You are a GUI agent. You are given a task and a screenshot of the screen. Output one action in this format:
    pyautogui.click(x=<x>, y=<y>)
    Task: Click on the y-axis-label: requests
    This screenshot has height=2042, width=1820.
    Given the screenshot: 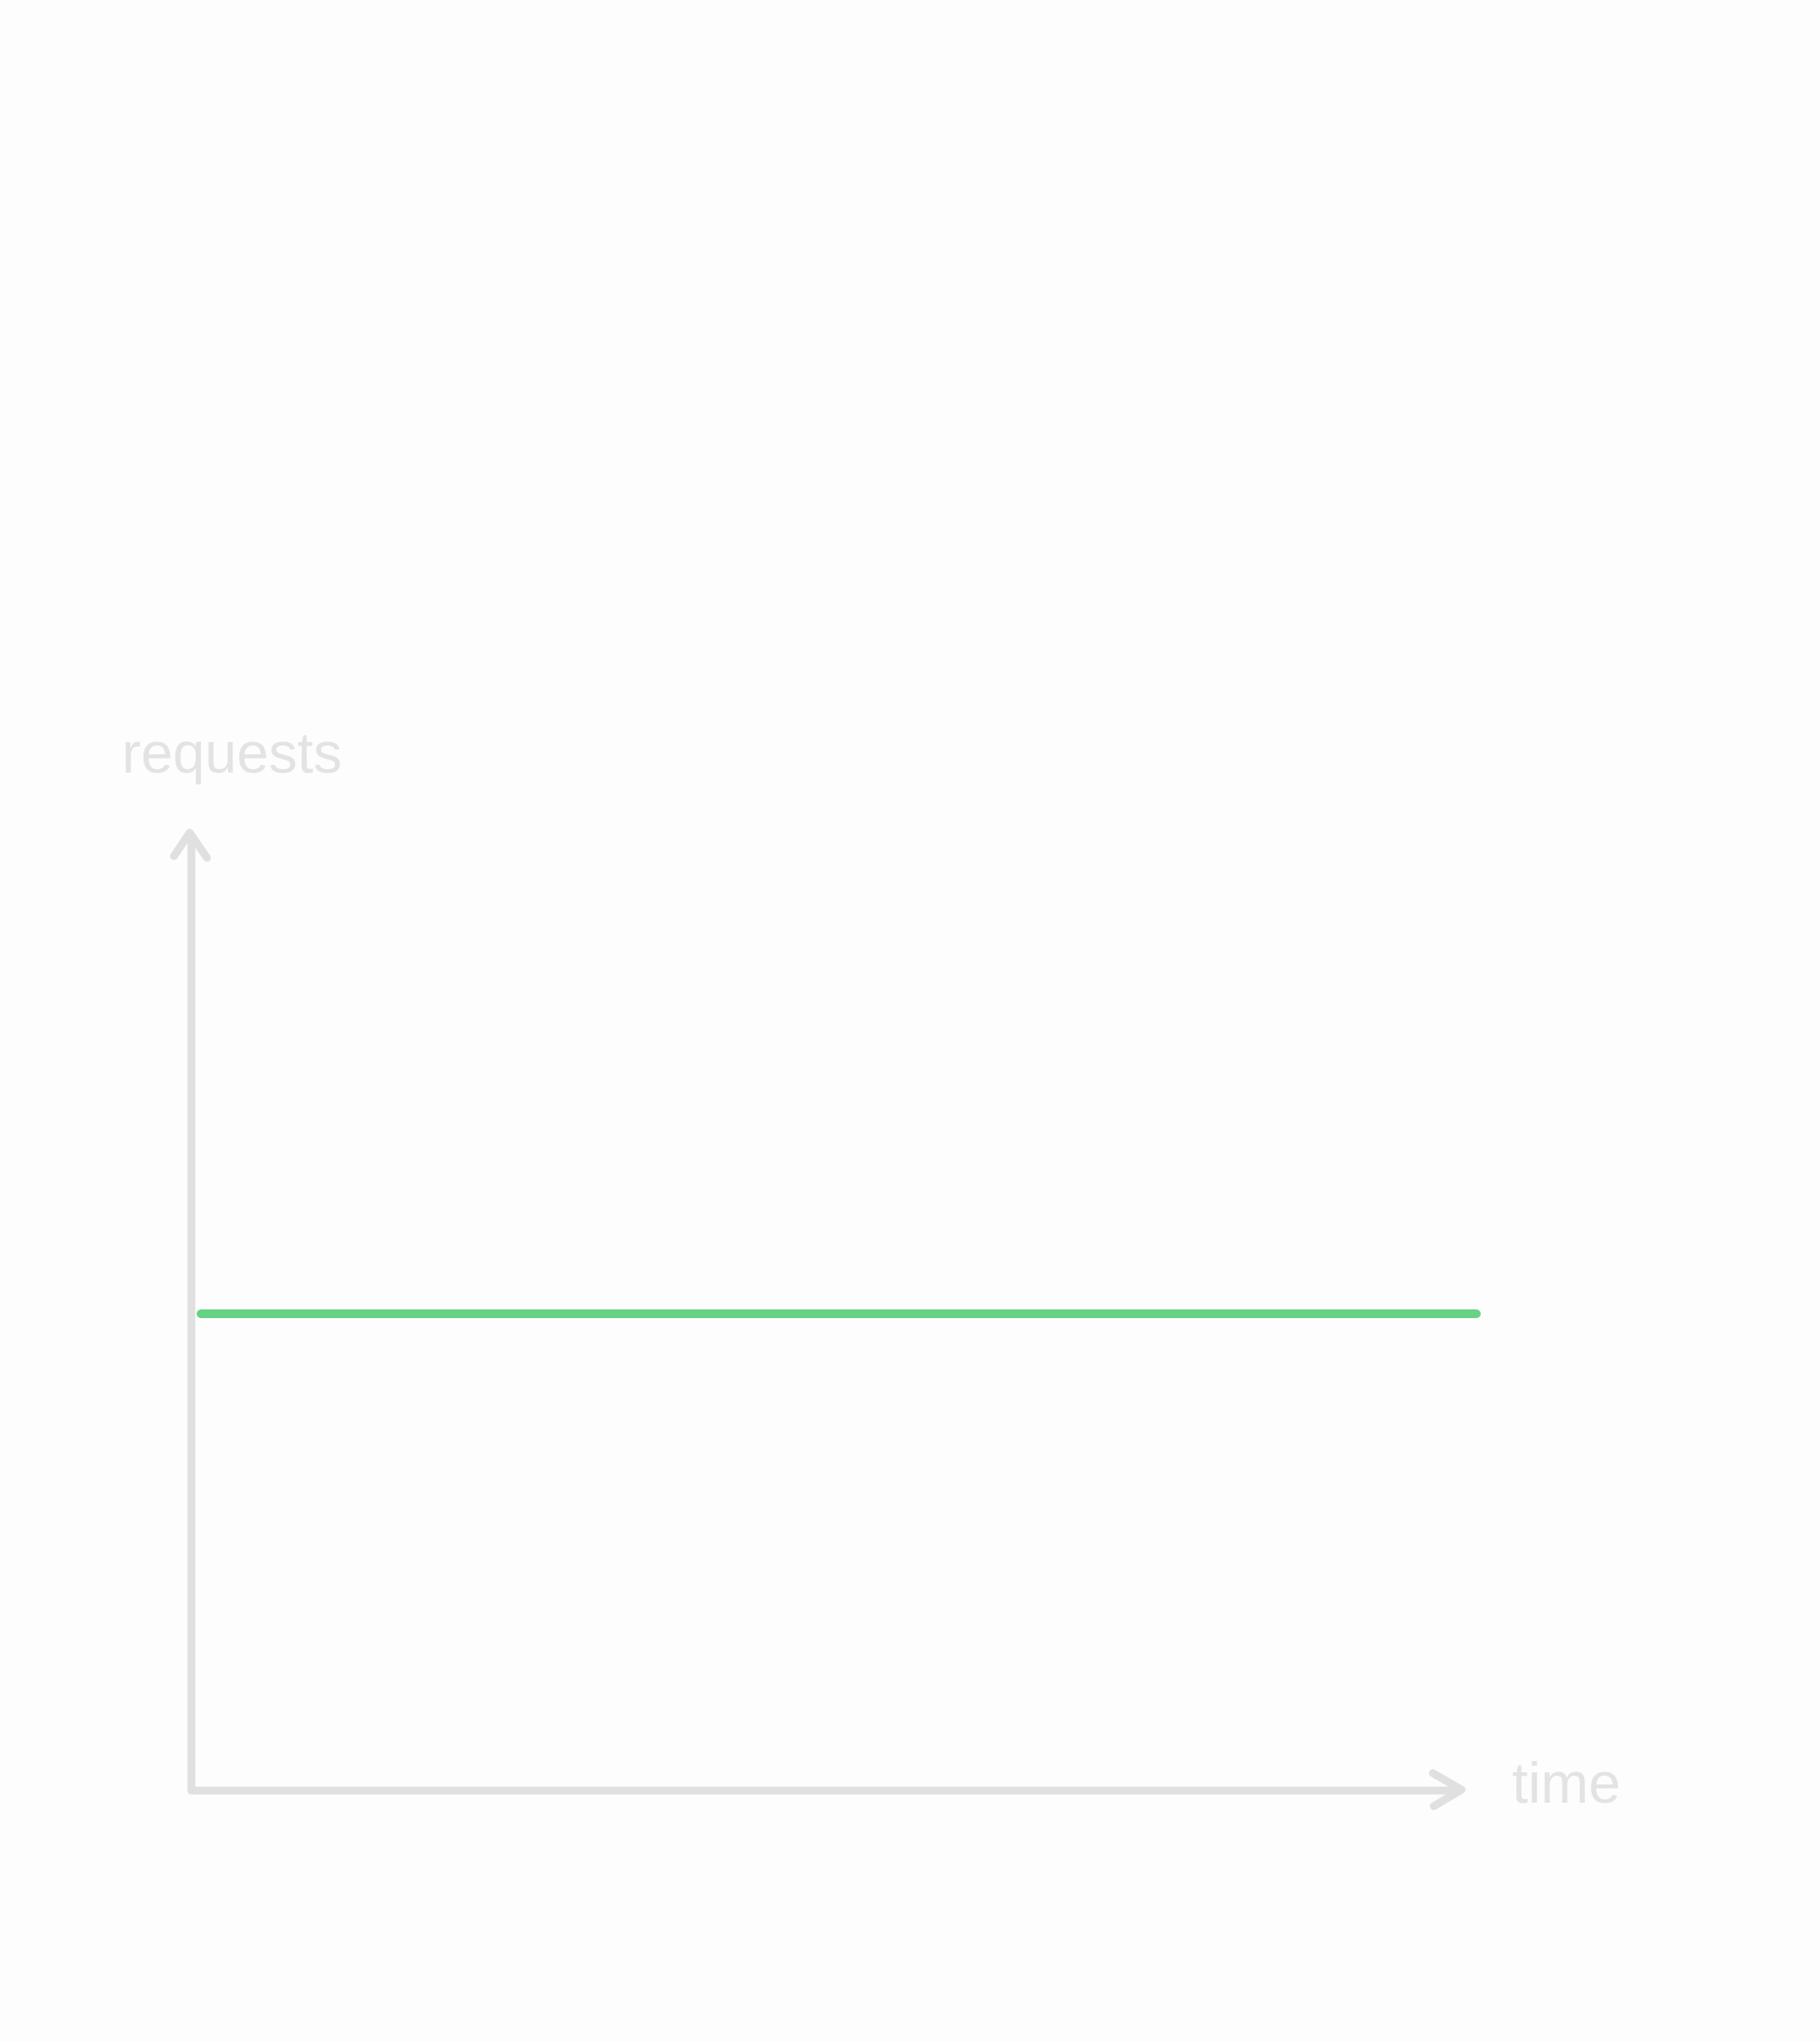 What is the action you would take?
    pyautogui.click(x=232, y=752)
    